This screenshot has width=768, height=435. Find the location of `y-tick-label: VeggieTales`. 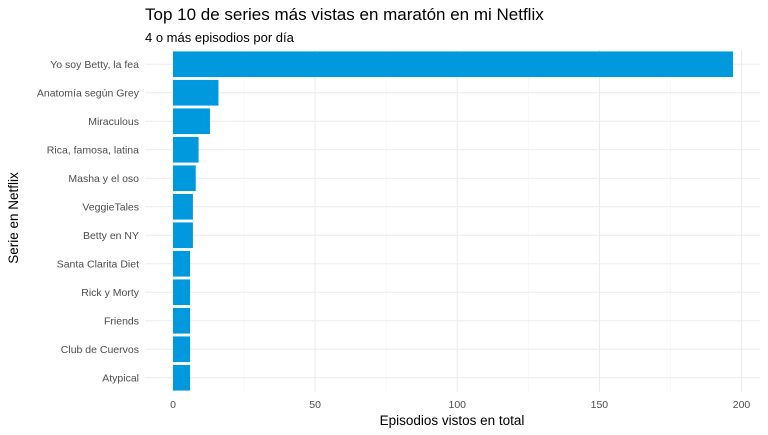

y-tick-label: VeggieTales is located at coordinates (110, 208).